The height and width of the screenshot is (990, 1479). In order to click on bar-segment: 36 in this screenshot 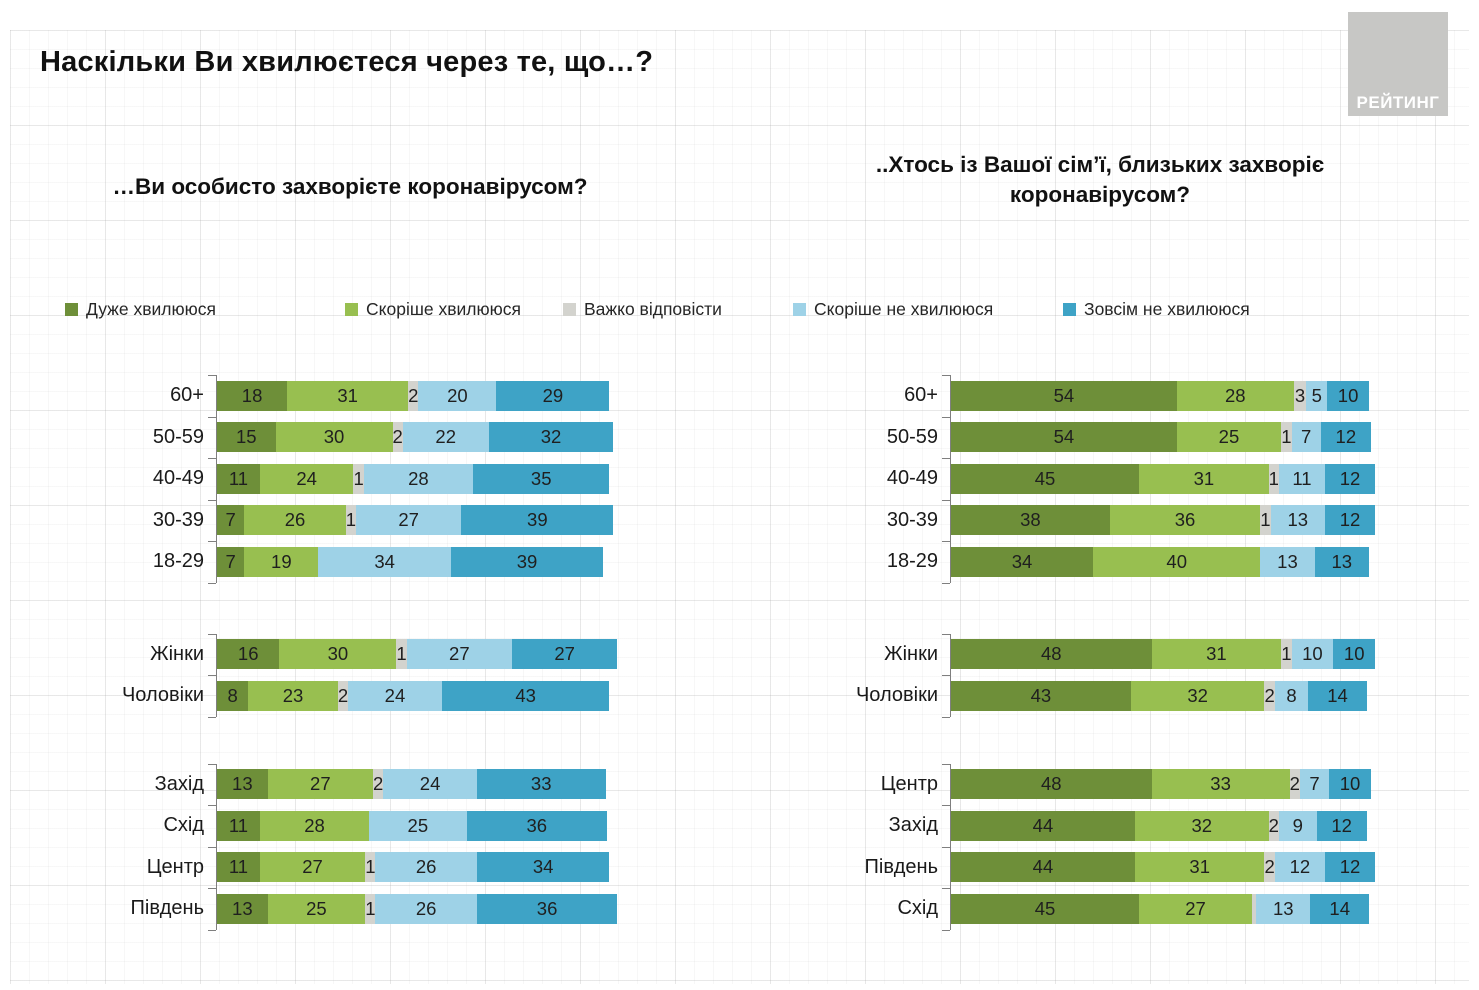, I will do `click(1185, 520)`.